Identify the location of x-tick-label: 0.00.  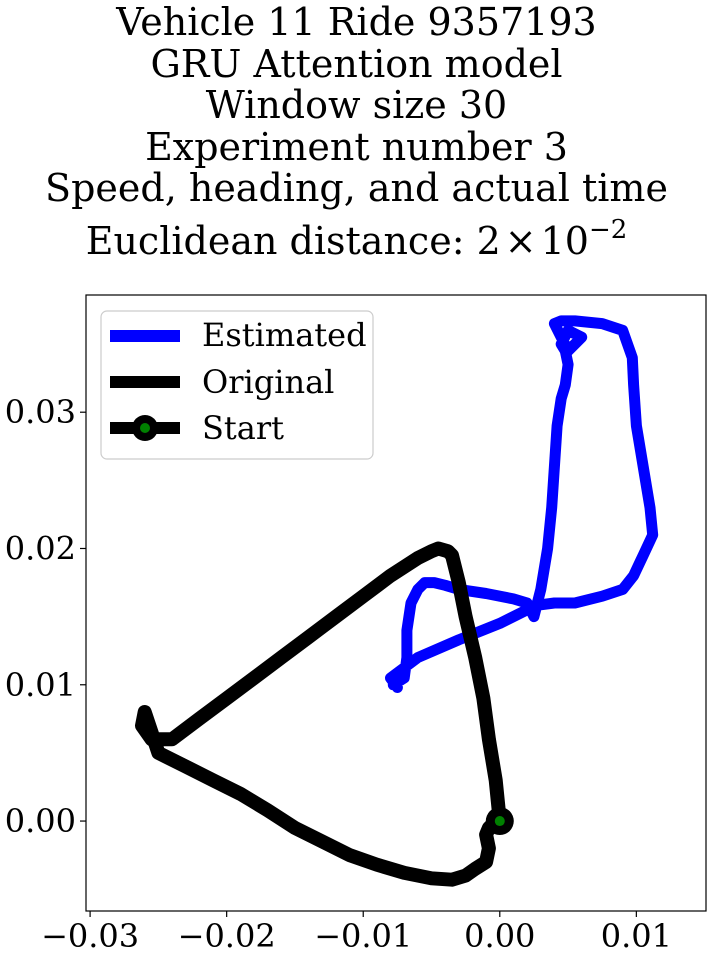
(499, 936).